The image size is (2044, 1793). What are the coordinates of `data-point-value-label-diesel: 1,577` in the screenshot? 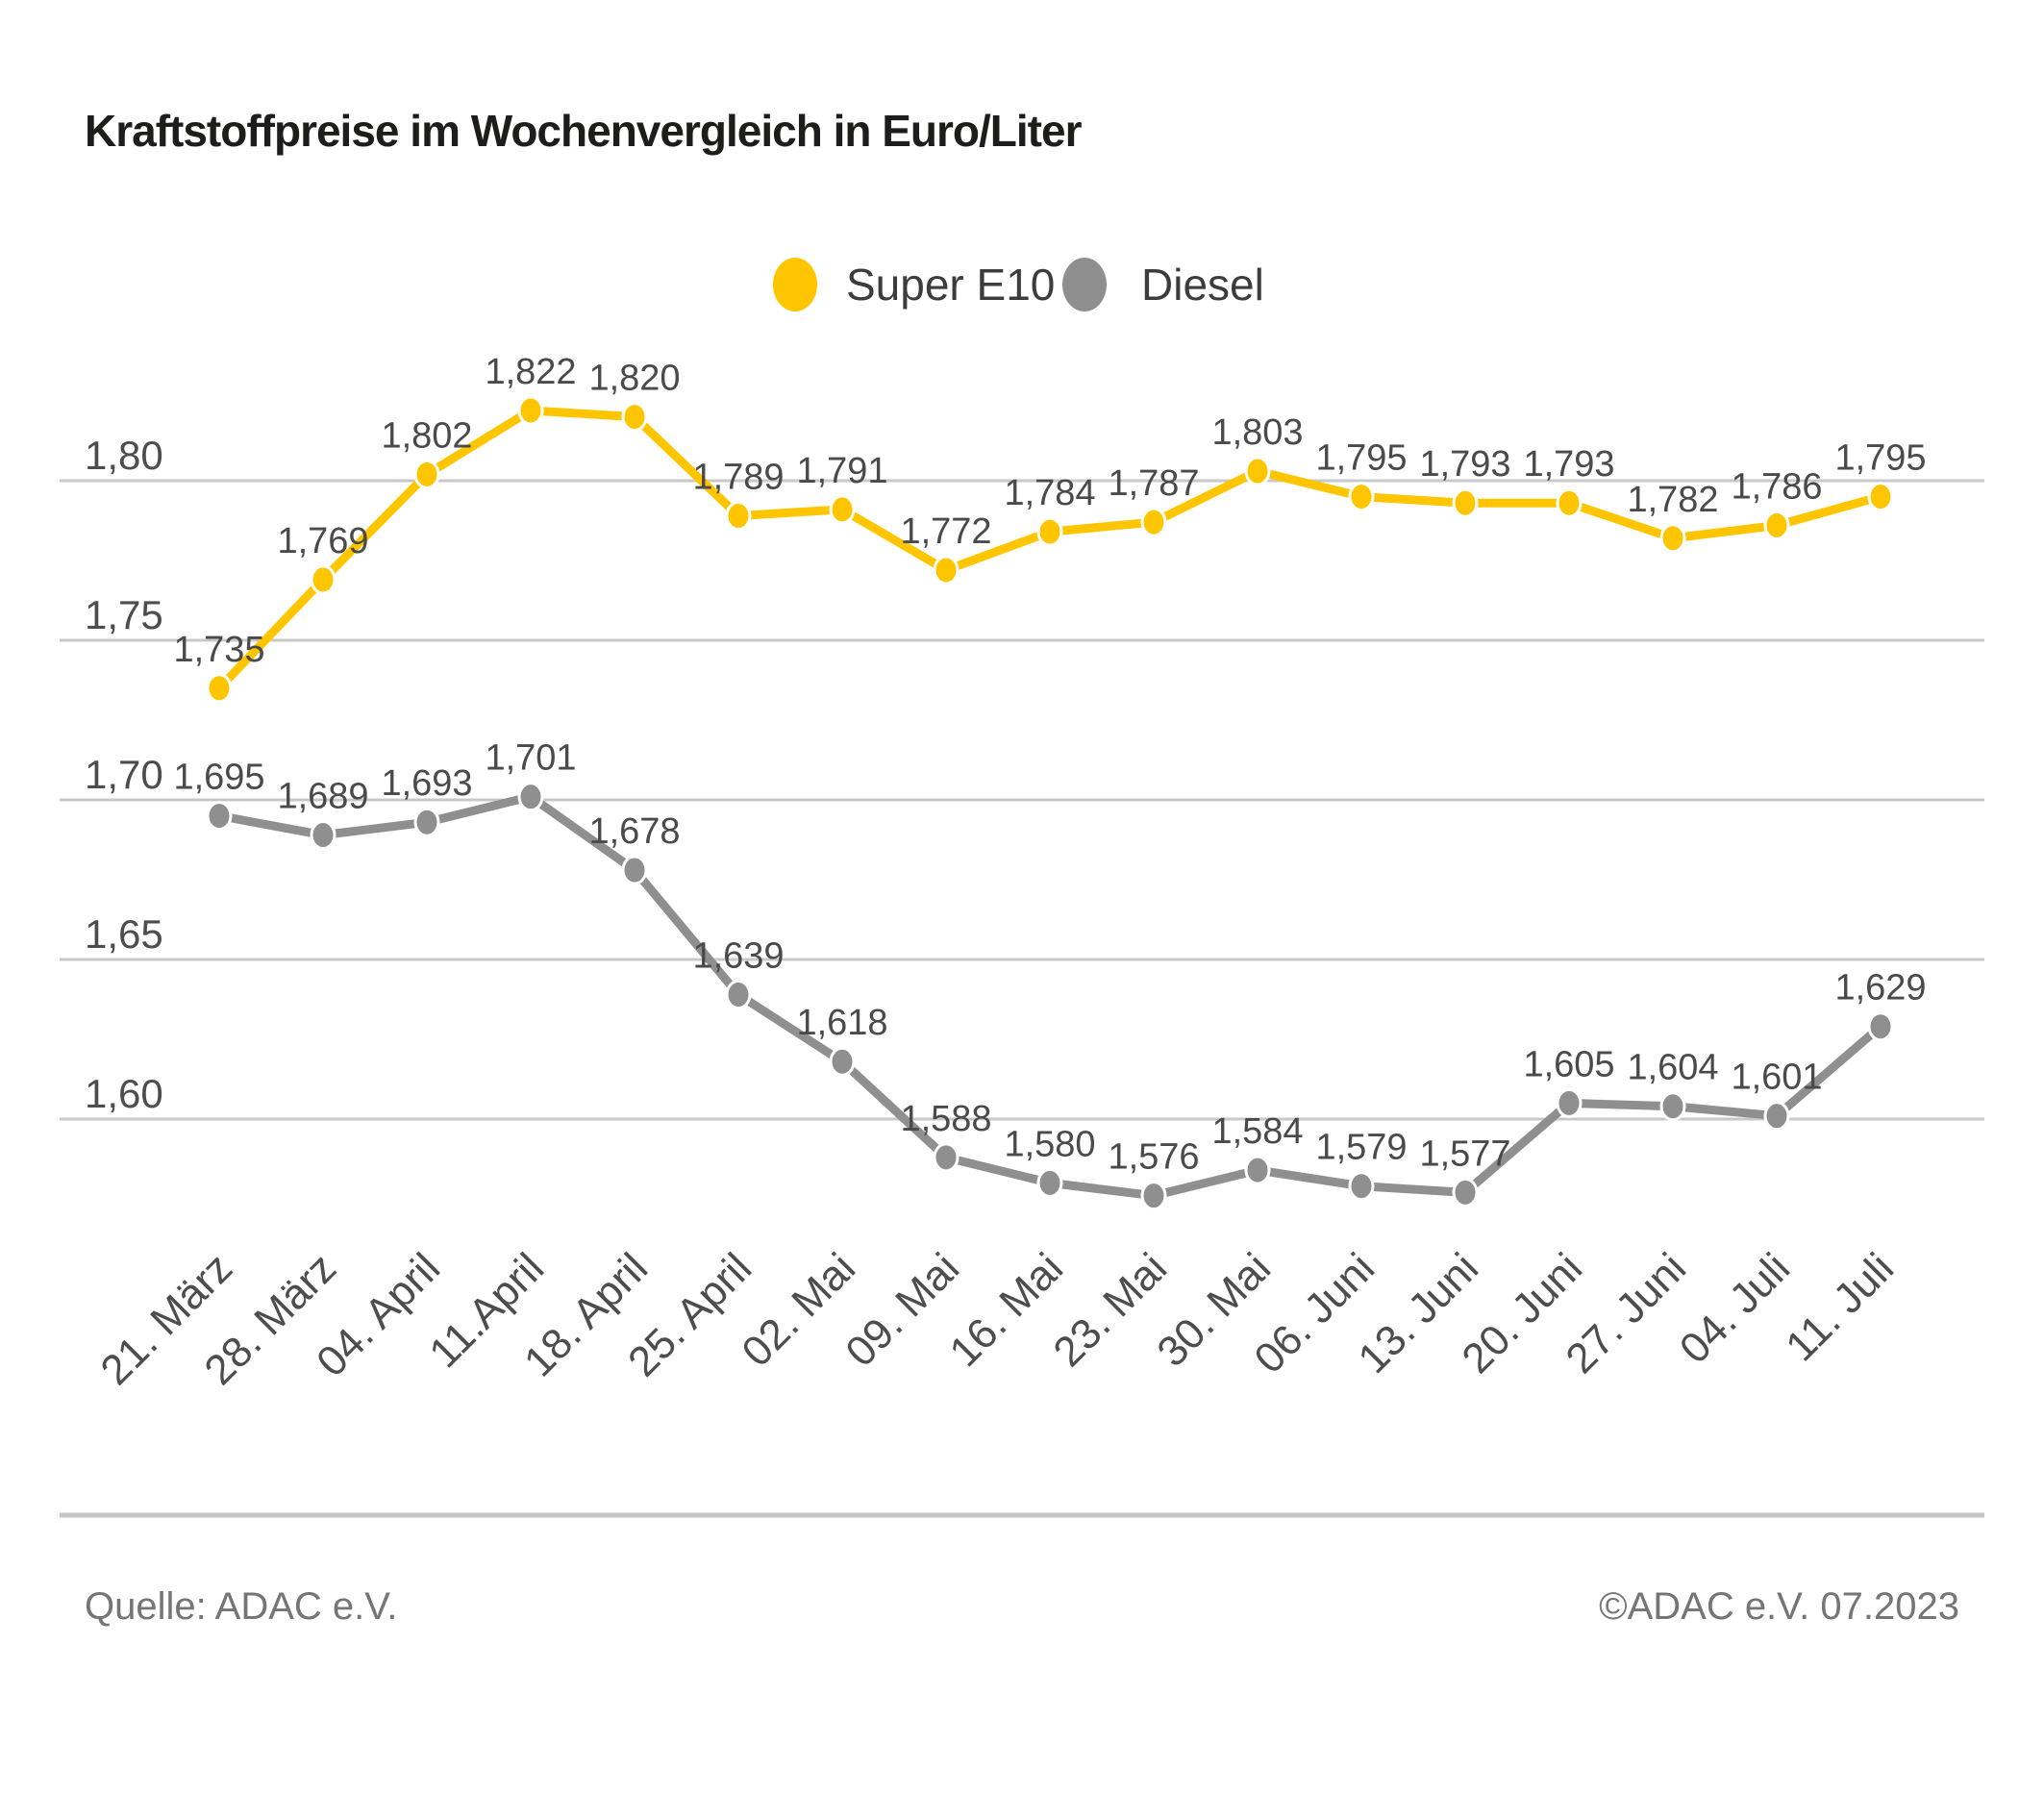 It's located at (1464, 1153).